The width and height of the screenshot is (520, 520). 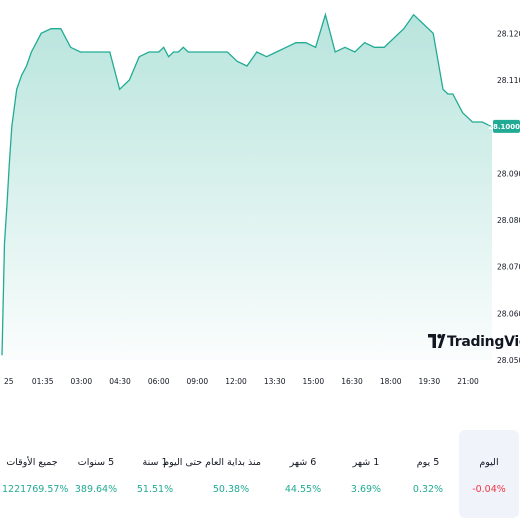 What do you see at coordinates (489, 489) in the screenshot?
I see `performance-period-value: -0.04%` at bounding box center [489, 489].